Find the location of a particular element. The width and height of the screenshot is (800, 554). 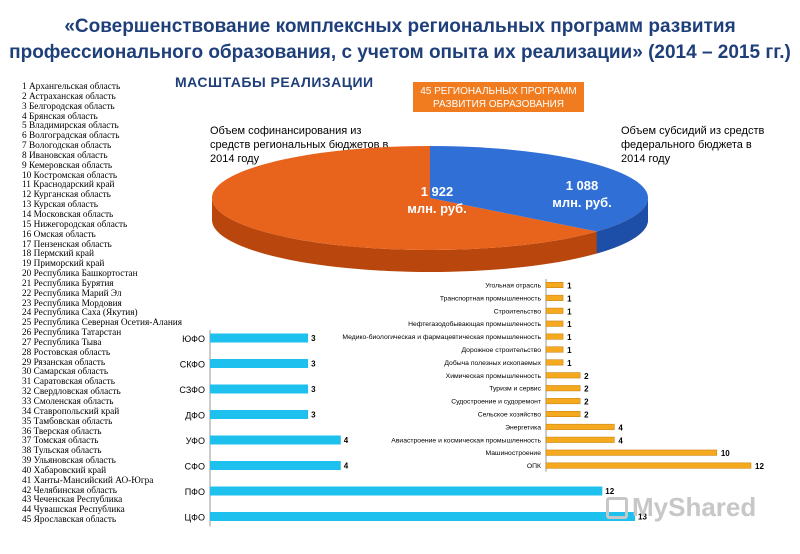

region-item: 11 Краснодарский край is located at coordinates (68, 185).